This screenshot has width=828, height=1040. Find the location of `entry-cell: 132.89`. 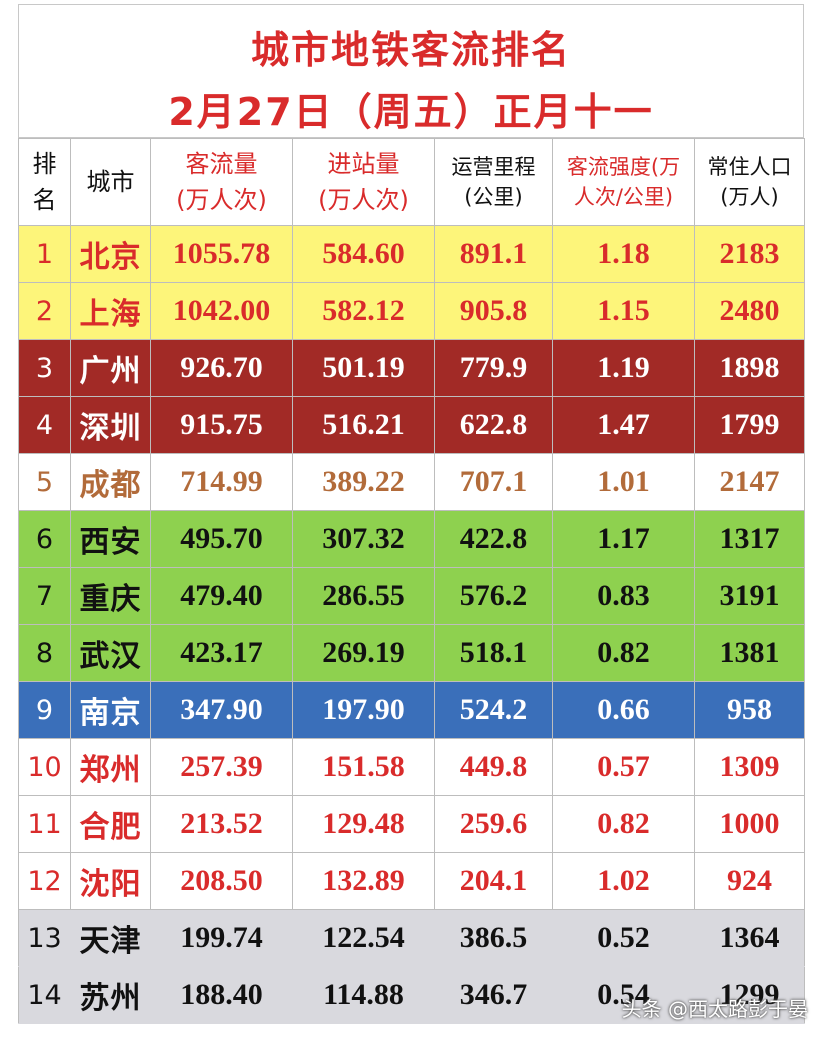

entry-cell: 132.89 is located at coordinates (363, 881).